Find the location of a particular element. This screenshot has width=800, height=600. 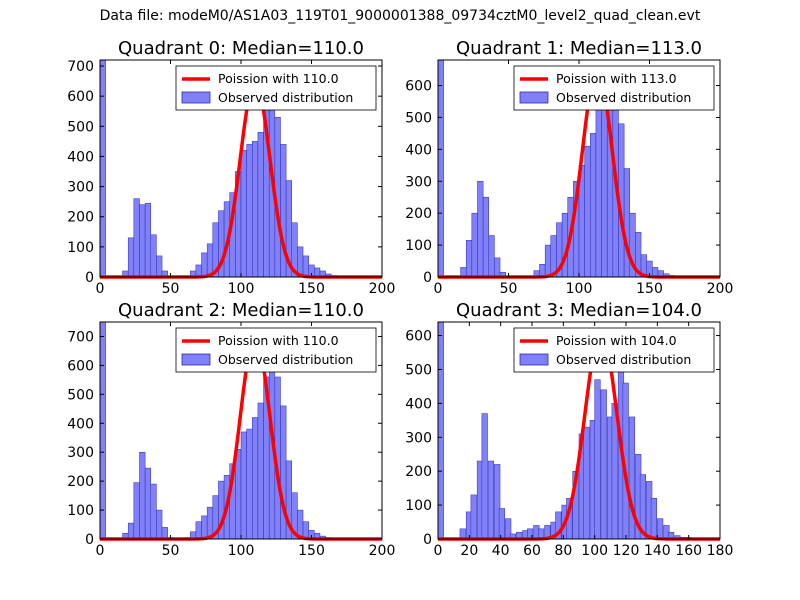

q3-xtick-label-5: 100 is located at coordinates (594, 551).